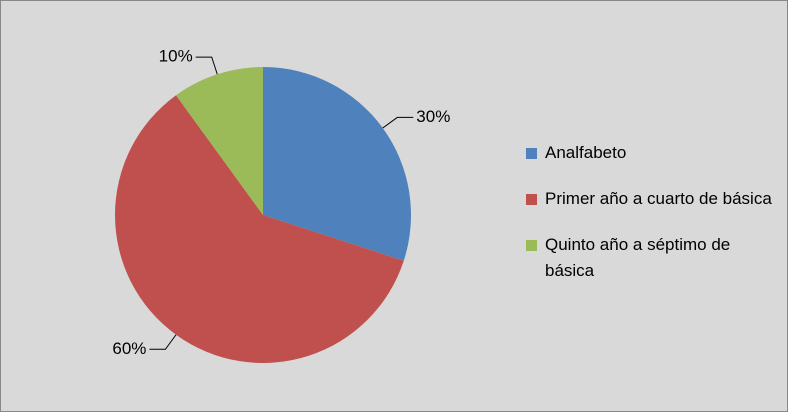 The height and width of the screenshot is (412, 788). I want to click on legend-label: Primer año a cuarto de básica, so click(658, 198).